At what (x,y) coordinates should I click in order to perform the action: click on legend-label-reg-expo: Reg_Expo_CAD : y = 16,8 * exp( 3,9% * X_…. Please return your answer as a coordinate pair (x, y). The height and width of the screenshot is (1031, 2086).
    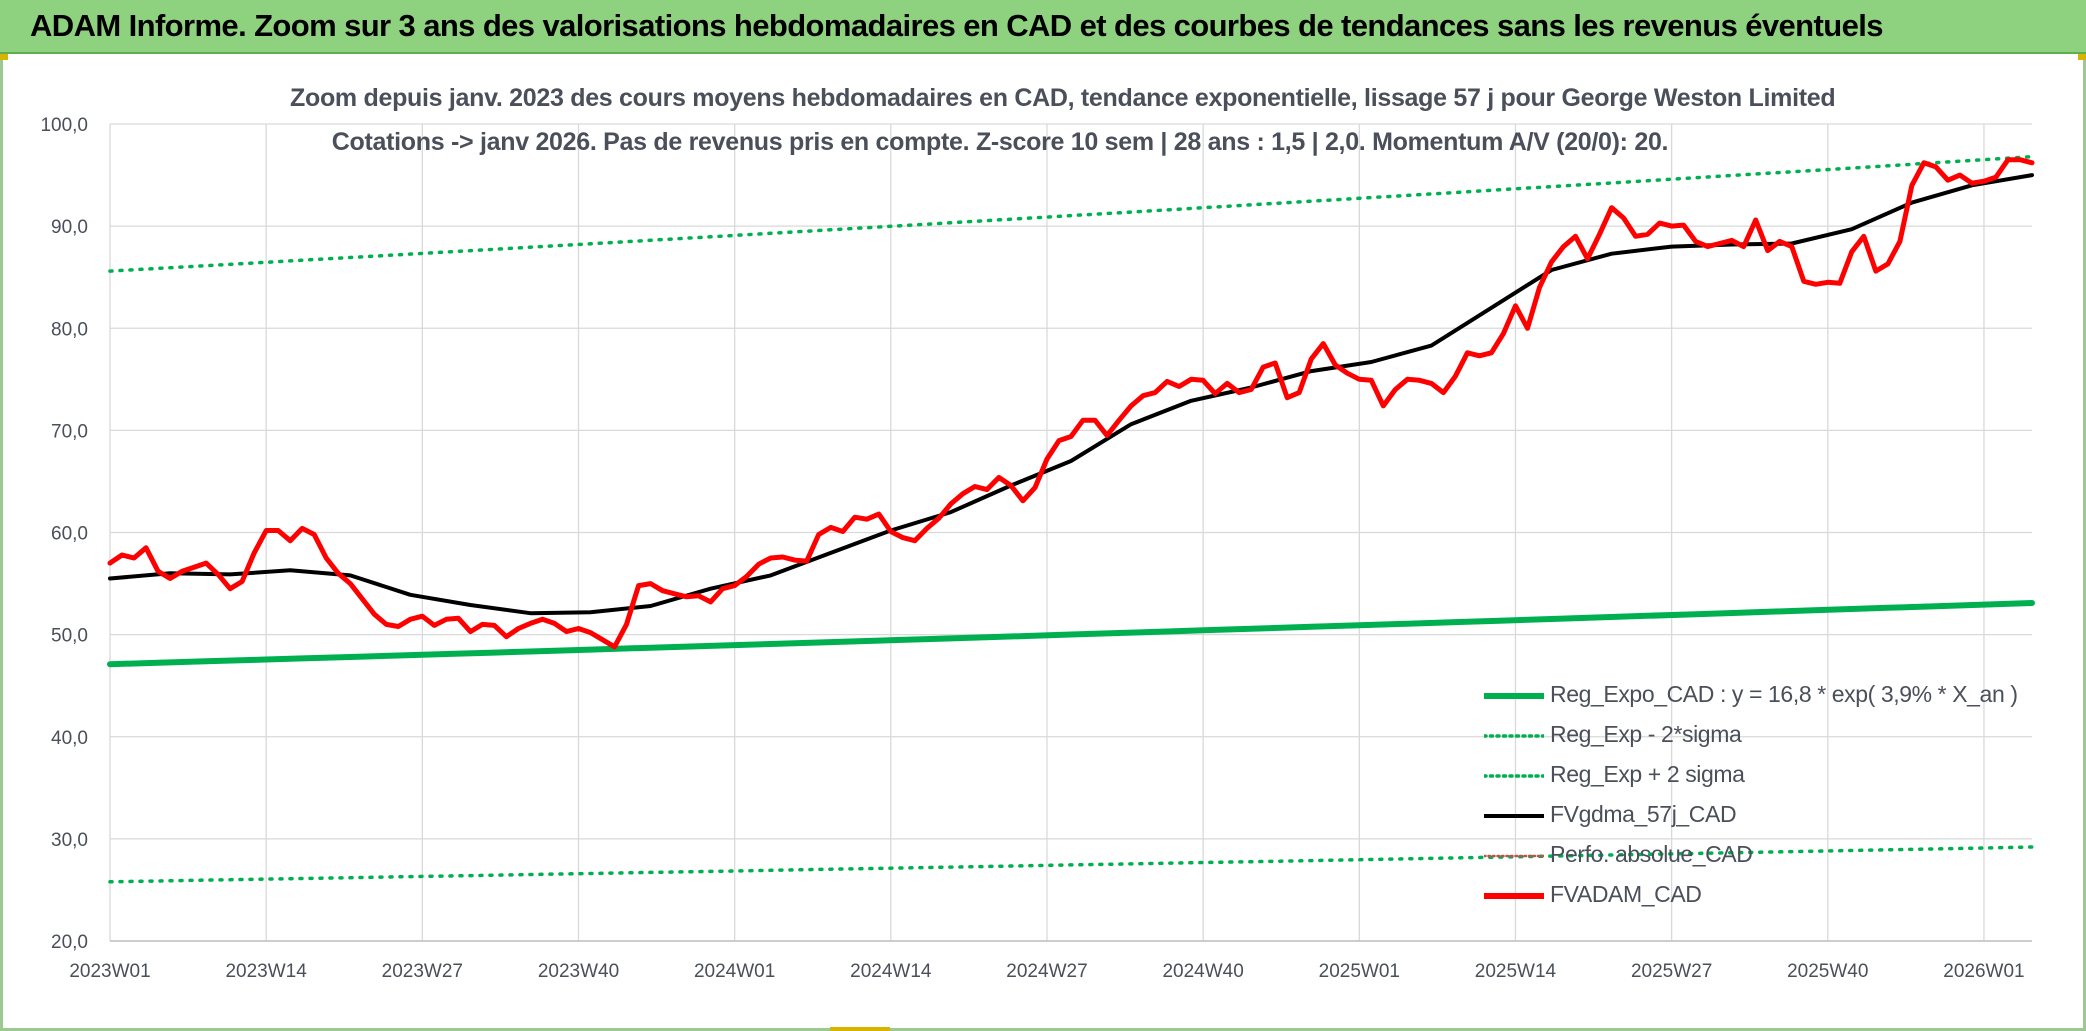
    Looking at the image, I should click on (1784, 694).